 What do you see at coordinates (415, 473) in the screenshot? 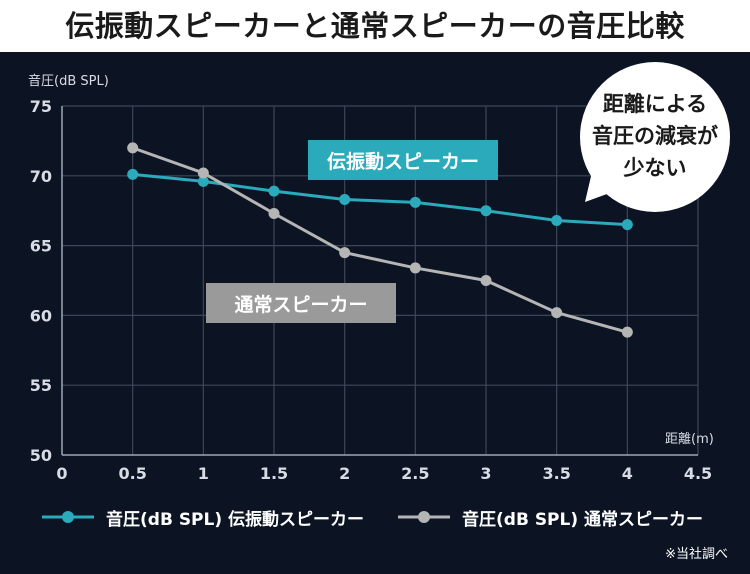
I see `x-tick-label: 2.5` at bounding box center [415, 473].